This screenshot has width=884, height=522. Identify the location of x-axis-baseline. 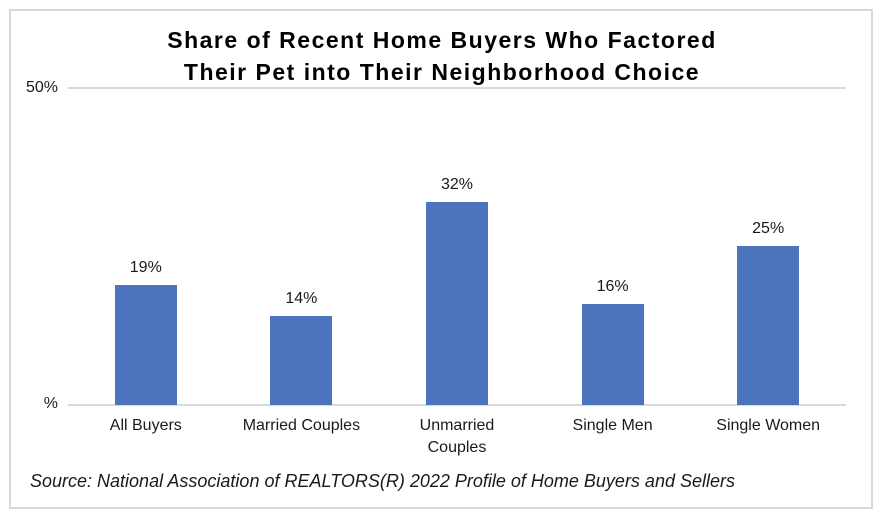
(457, 405).